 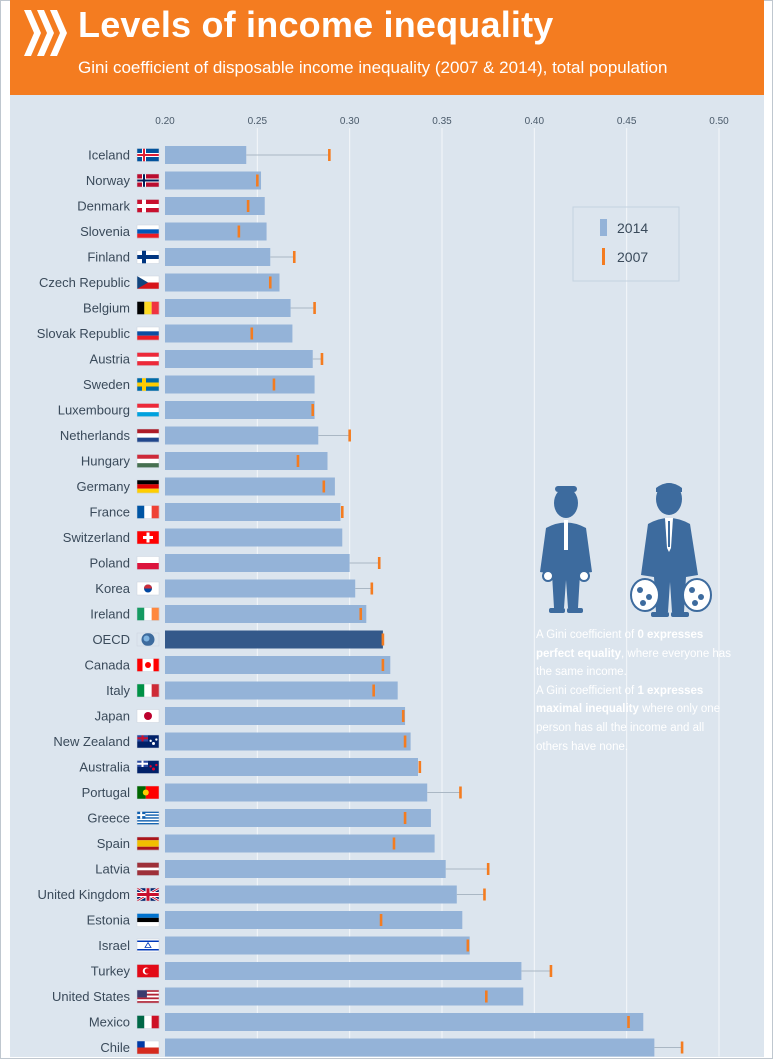 I want to click on x-tick-label: 0.20, so click(x=165, y=121).